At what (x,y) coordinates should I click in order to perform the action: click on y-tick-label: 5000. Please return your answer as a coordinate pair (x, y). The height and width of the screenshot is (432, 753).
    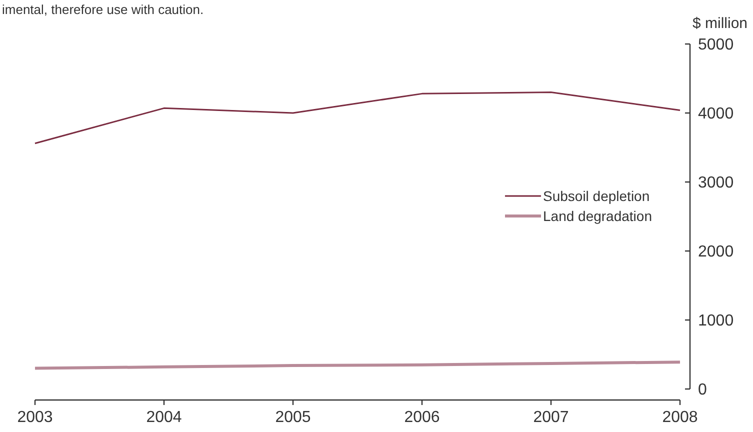
    Looking at the image, I should click on (716, 45).